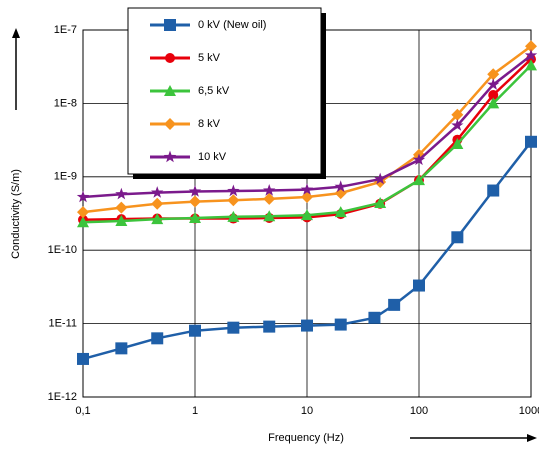  I want to click on x-arrow-head, so click(532, 438).